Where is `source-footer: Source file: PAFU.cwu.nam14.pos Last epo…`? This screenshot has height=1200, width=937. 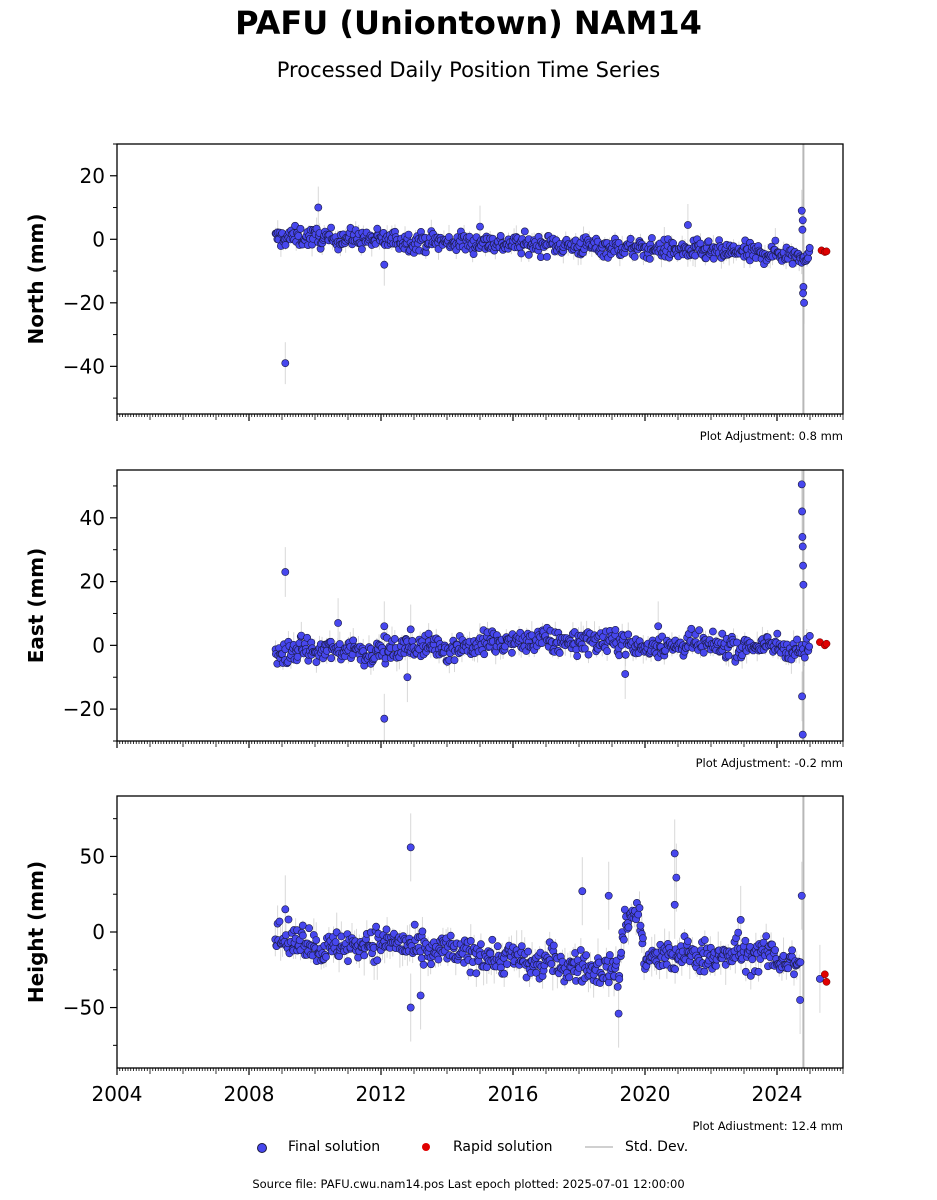
source-footer: Source file: PAFU.cwu.nam14.pos Last epo… is located at coordinates (468, 1184).